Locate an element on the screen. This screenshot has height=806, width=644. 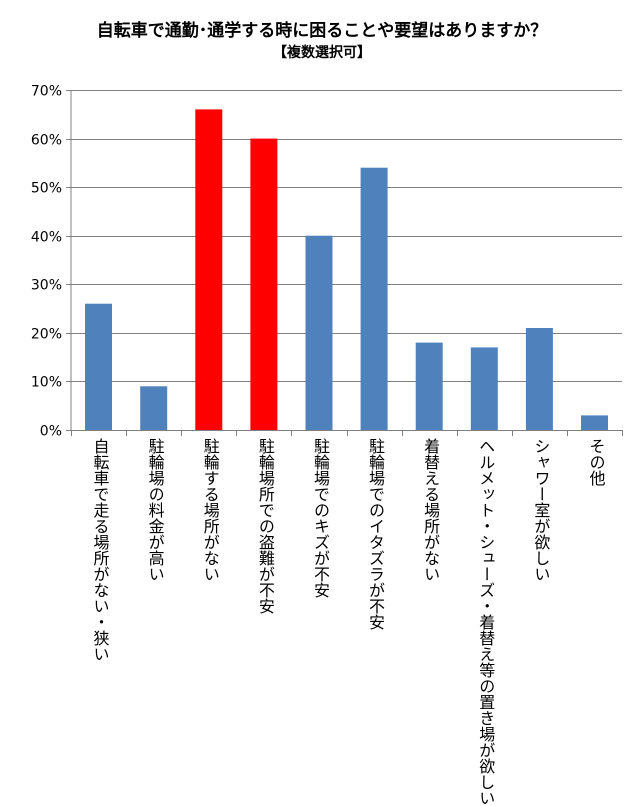
category-label: 着替える場所がない is located at coordinates (431, 510).